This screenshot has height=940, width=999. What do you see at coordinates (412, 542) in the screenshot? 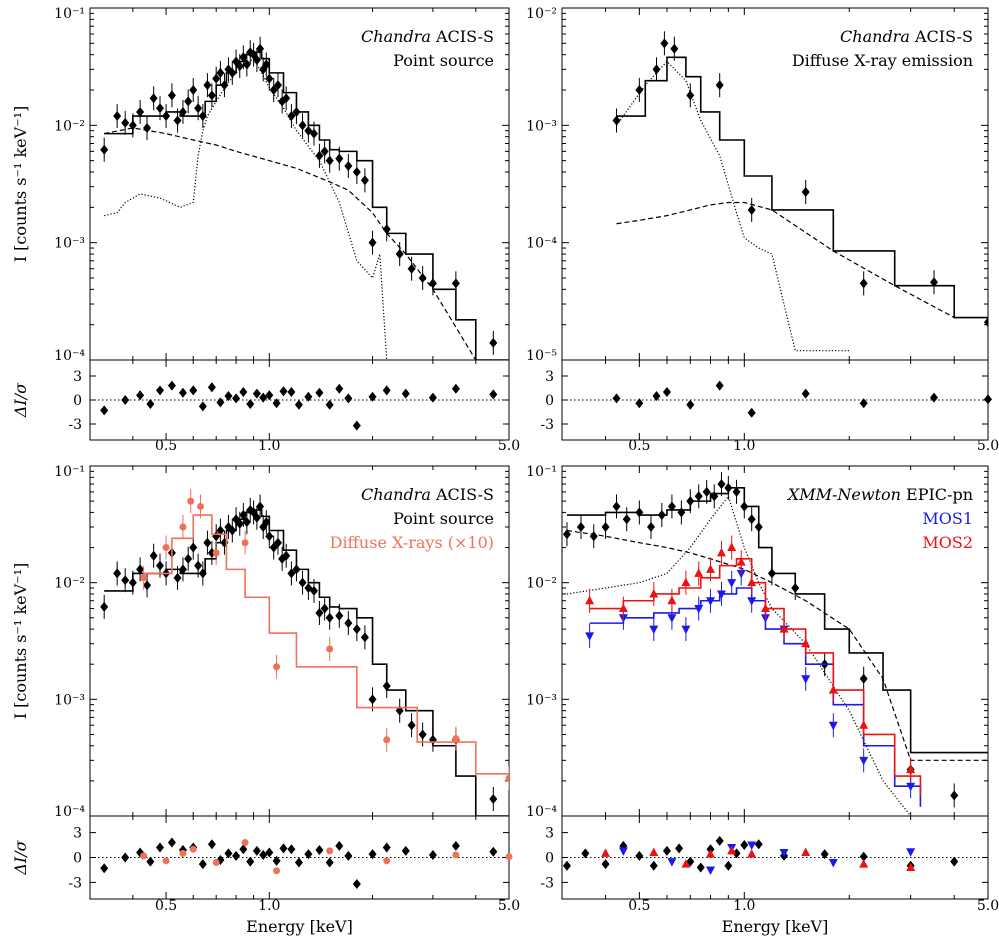
I see `annotation-text: Diffuse X-rays (×10)` at bounding box center [412, 542].